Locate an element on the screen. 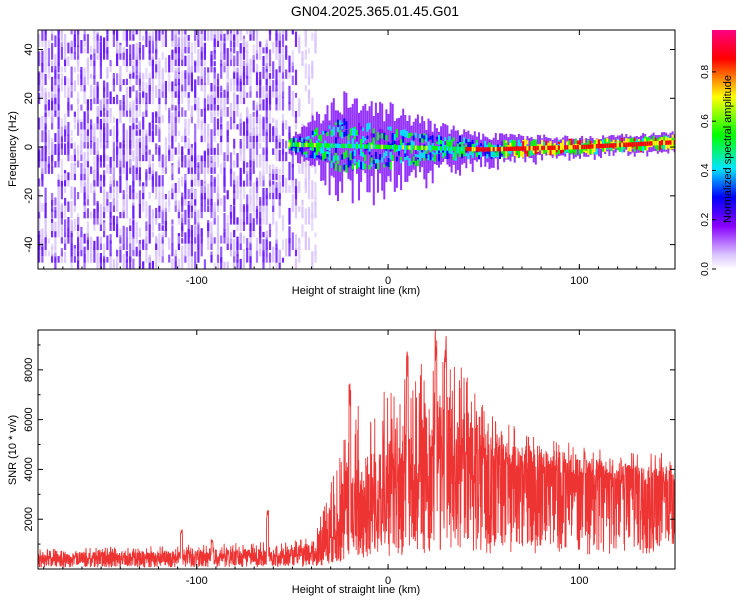 This screenshot has height=600, width=750. y-tick-label: -20 is located at coordinates (29, 196).